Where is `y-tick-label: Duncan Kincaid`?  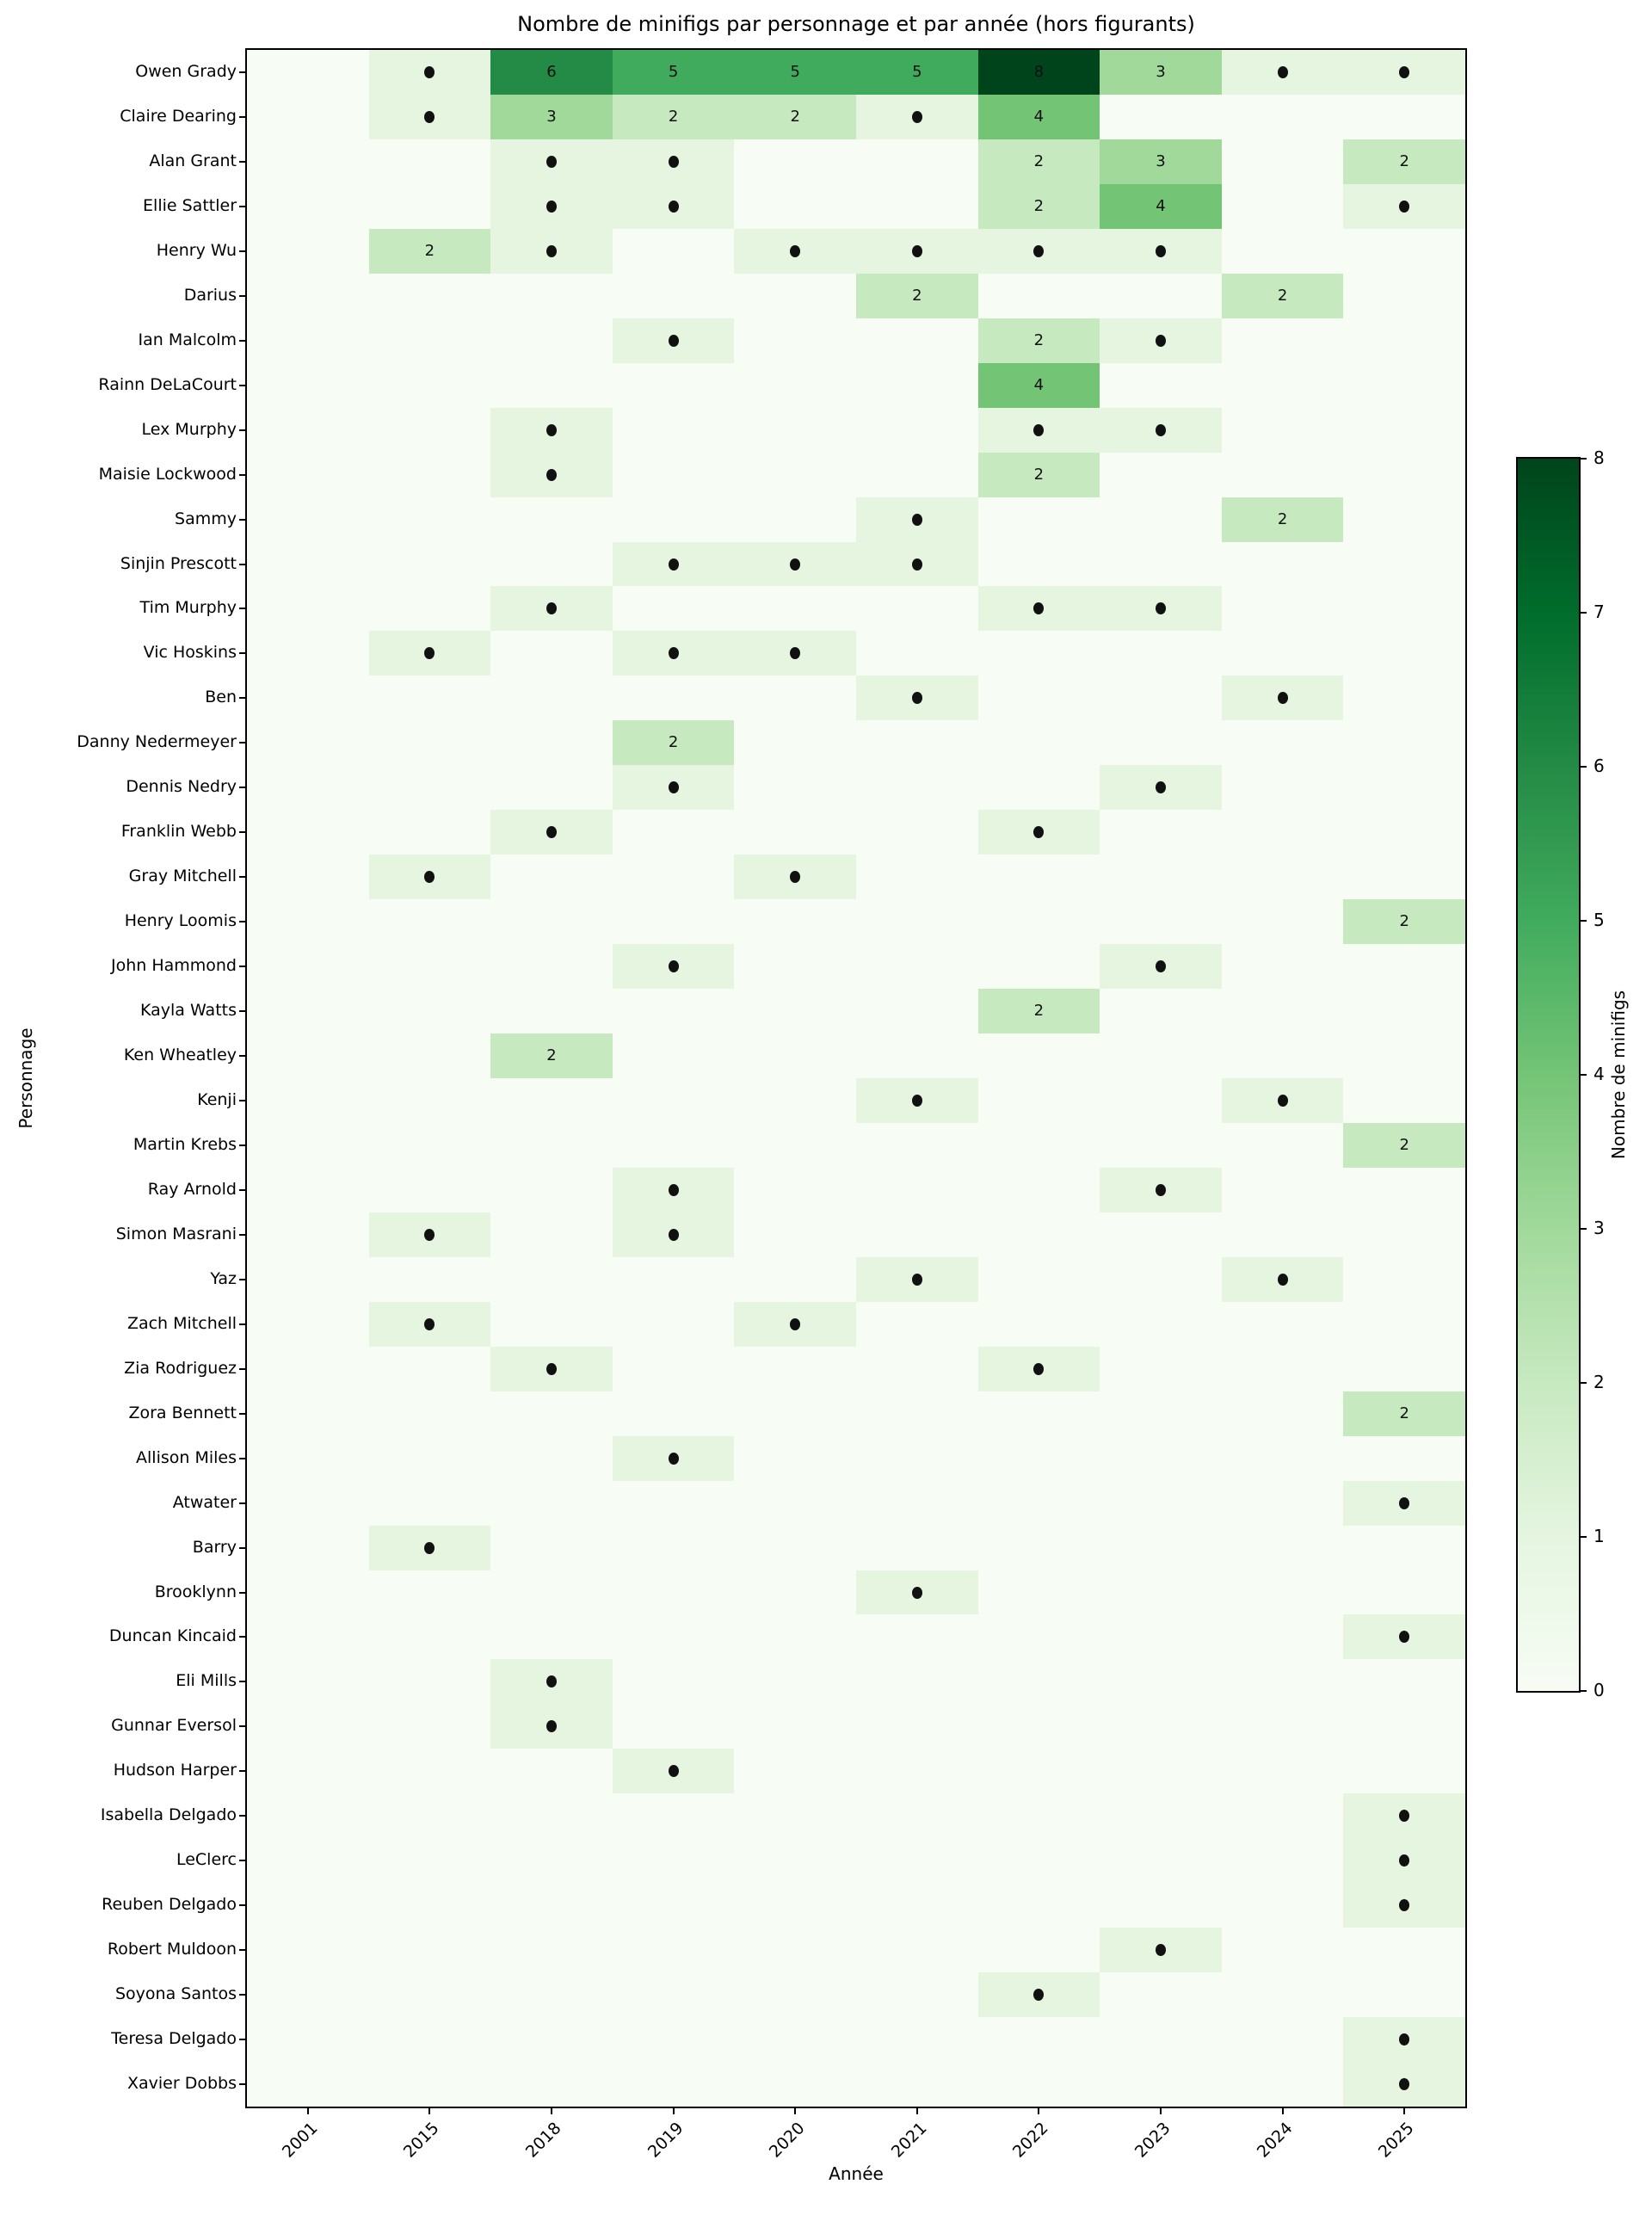 y-tick-label: Duncan Kincaid is located at coordinates (172, 1636).